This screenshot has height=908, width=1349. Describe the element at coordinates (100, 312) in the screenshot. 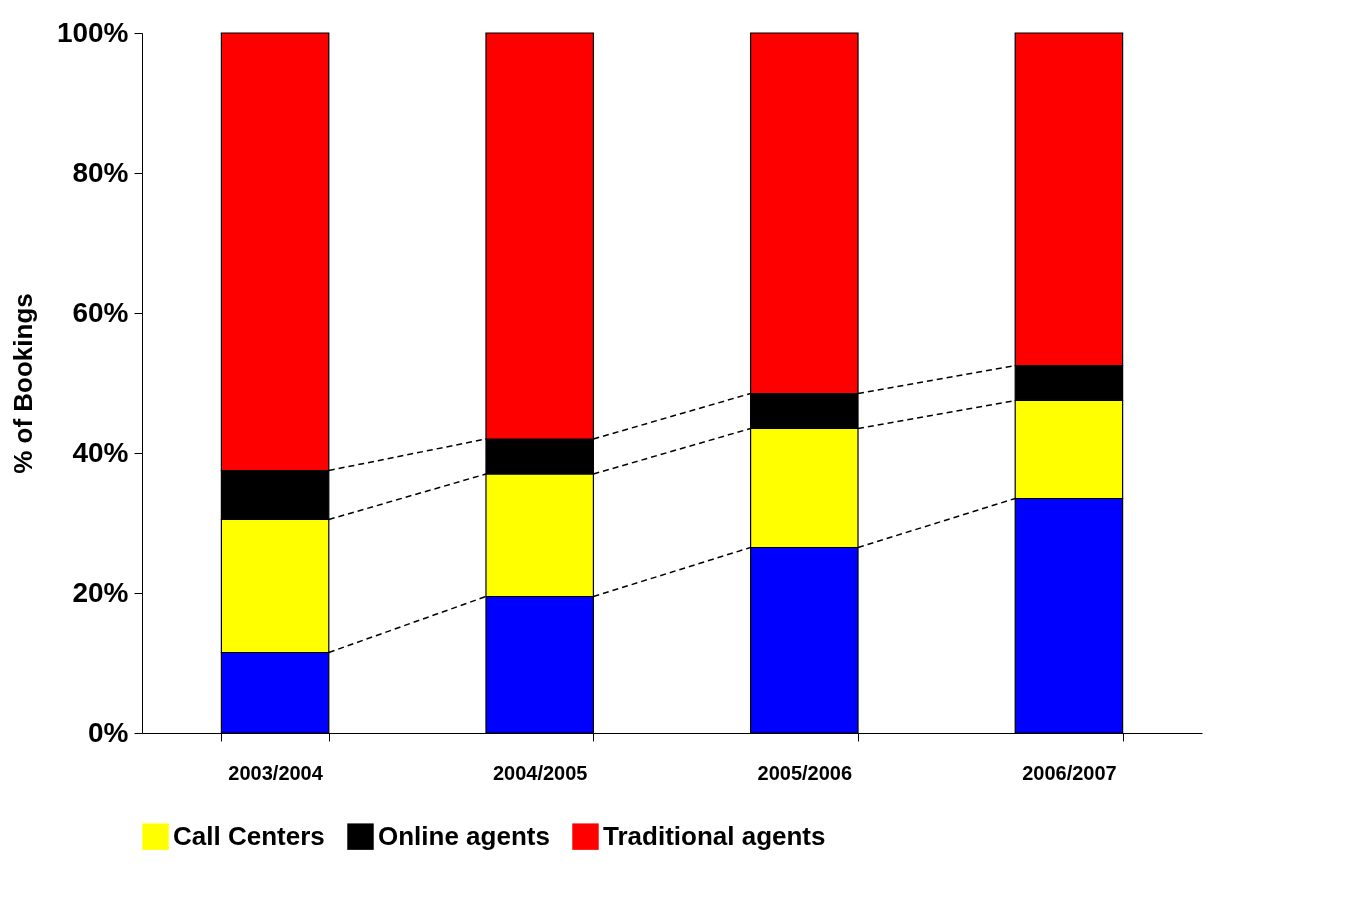

I see `y-tick-label: 60%` at that location.